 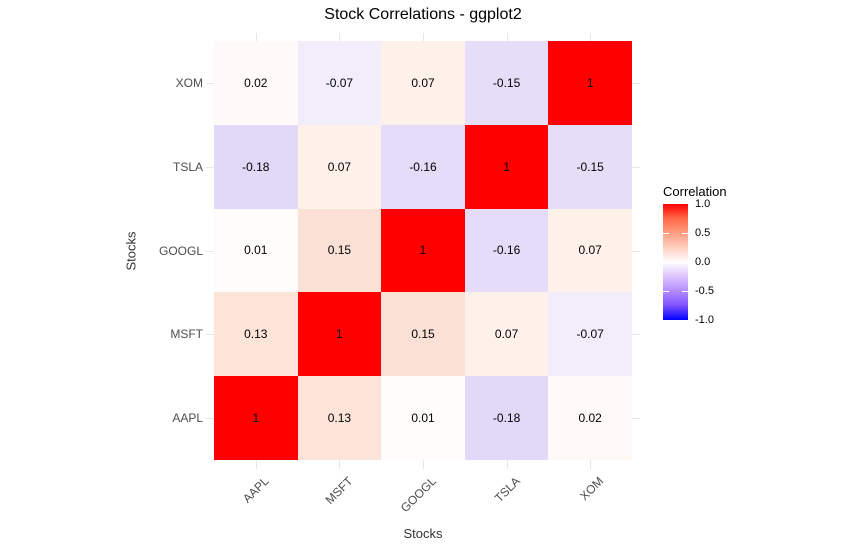 I want to click on legend-label-0.5: 0.5, so click(x=703, y=233).